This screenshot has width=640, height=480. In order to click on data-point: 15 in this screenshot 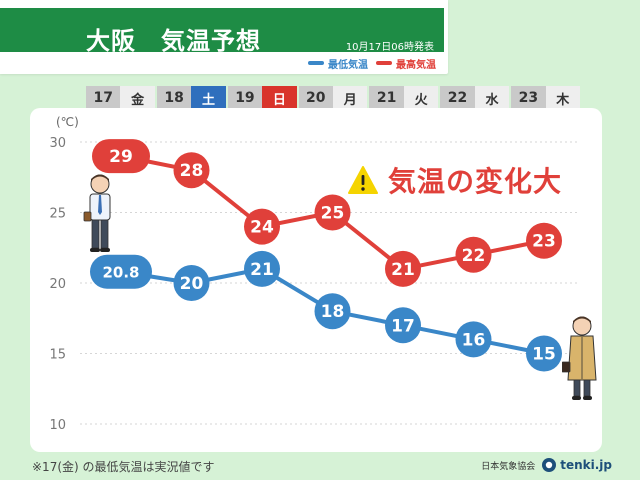, I will do `click(544, 353)`.